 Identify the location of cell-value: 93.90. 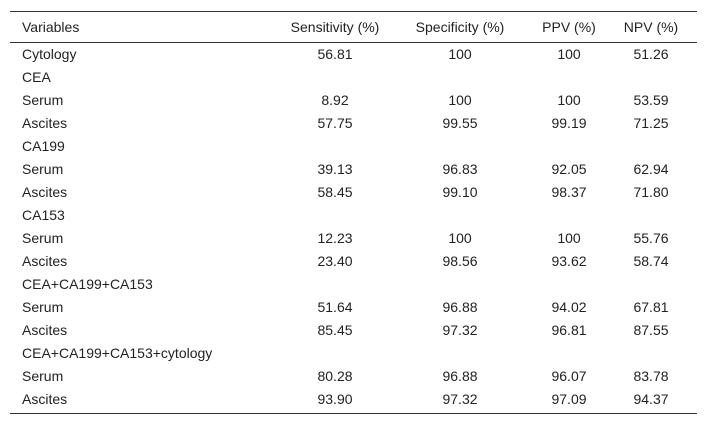
(335, 399).